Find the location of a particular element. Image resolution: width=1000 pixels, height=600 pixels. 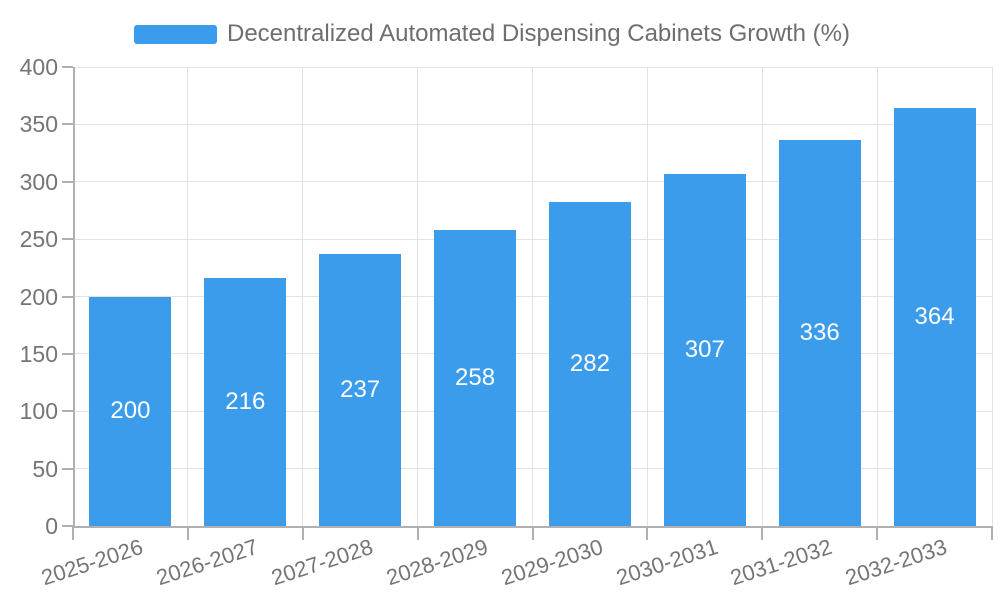

bar-2032-2033: 364 is located at coordinates (934, 317).